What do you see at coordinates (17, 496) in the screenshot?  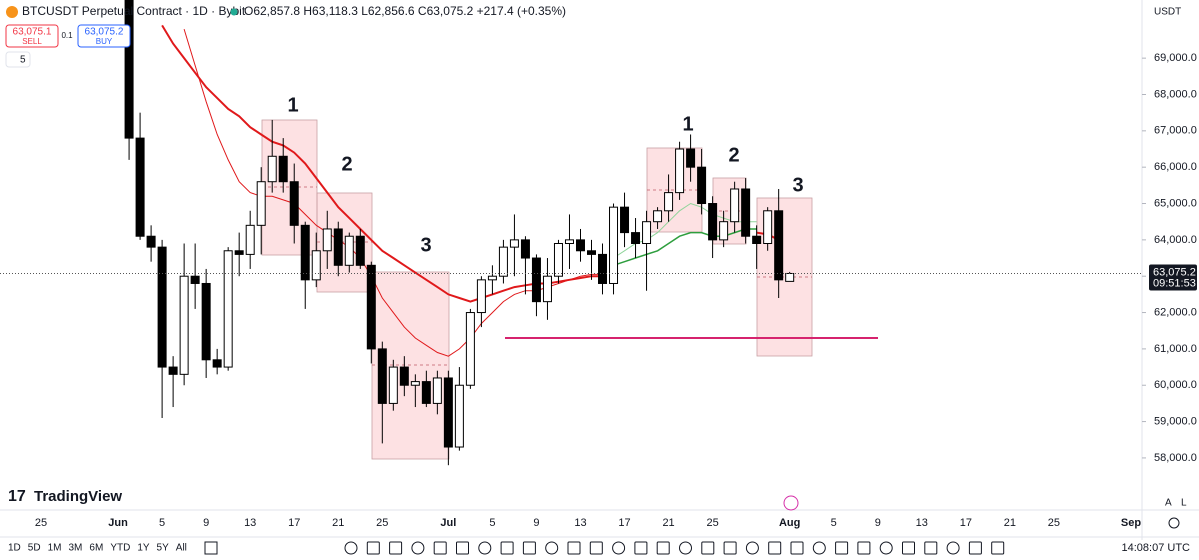 I see `logo-mark: 17` at bounding box center [17, 496].